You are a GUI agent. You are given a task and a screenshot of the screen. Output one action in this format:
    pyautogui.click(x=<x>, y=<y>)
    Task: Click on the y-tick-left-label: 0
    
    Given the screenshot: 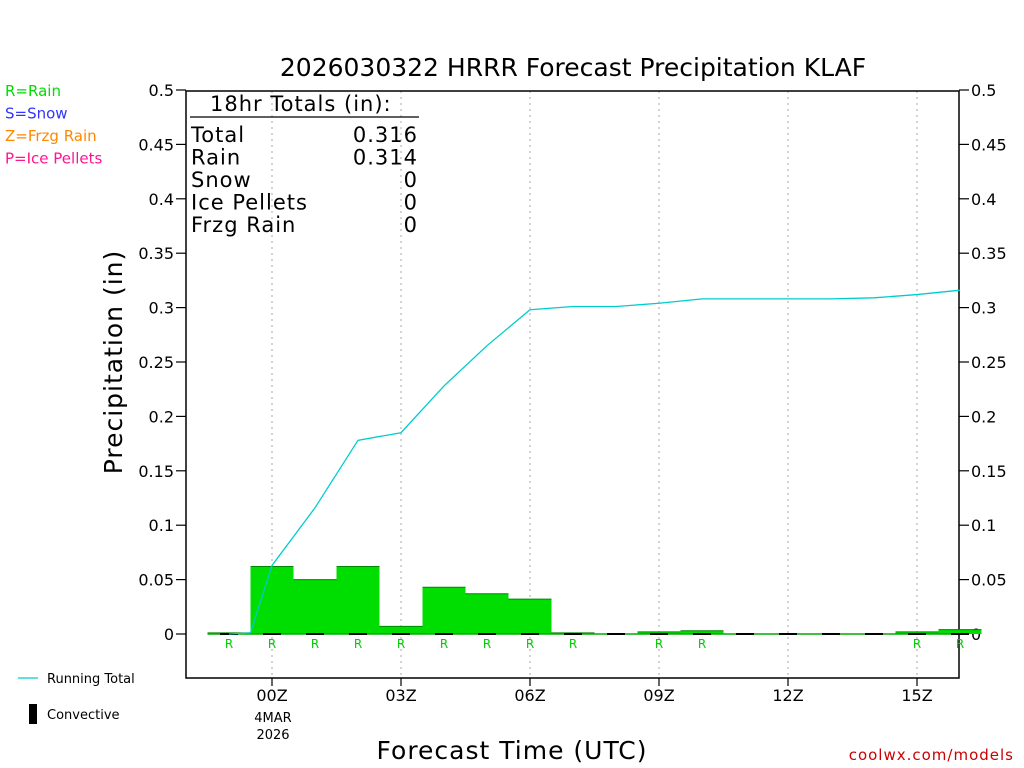 What is the action you would take?
    pyautogui.click(x=169, y=634)
    